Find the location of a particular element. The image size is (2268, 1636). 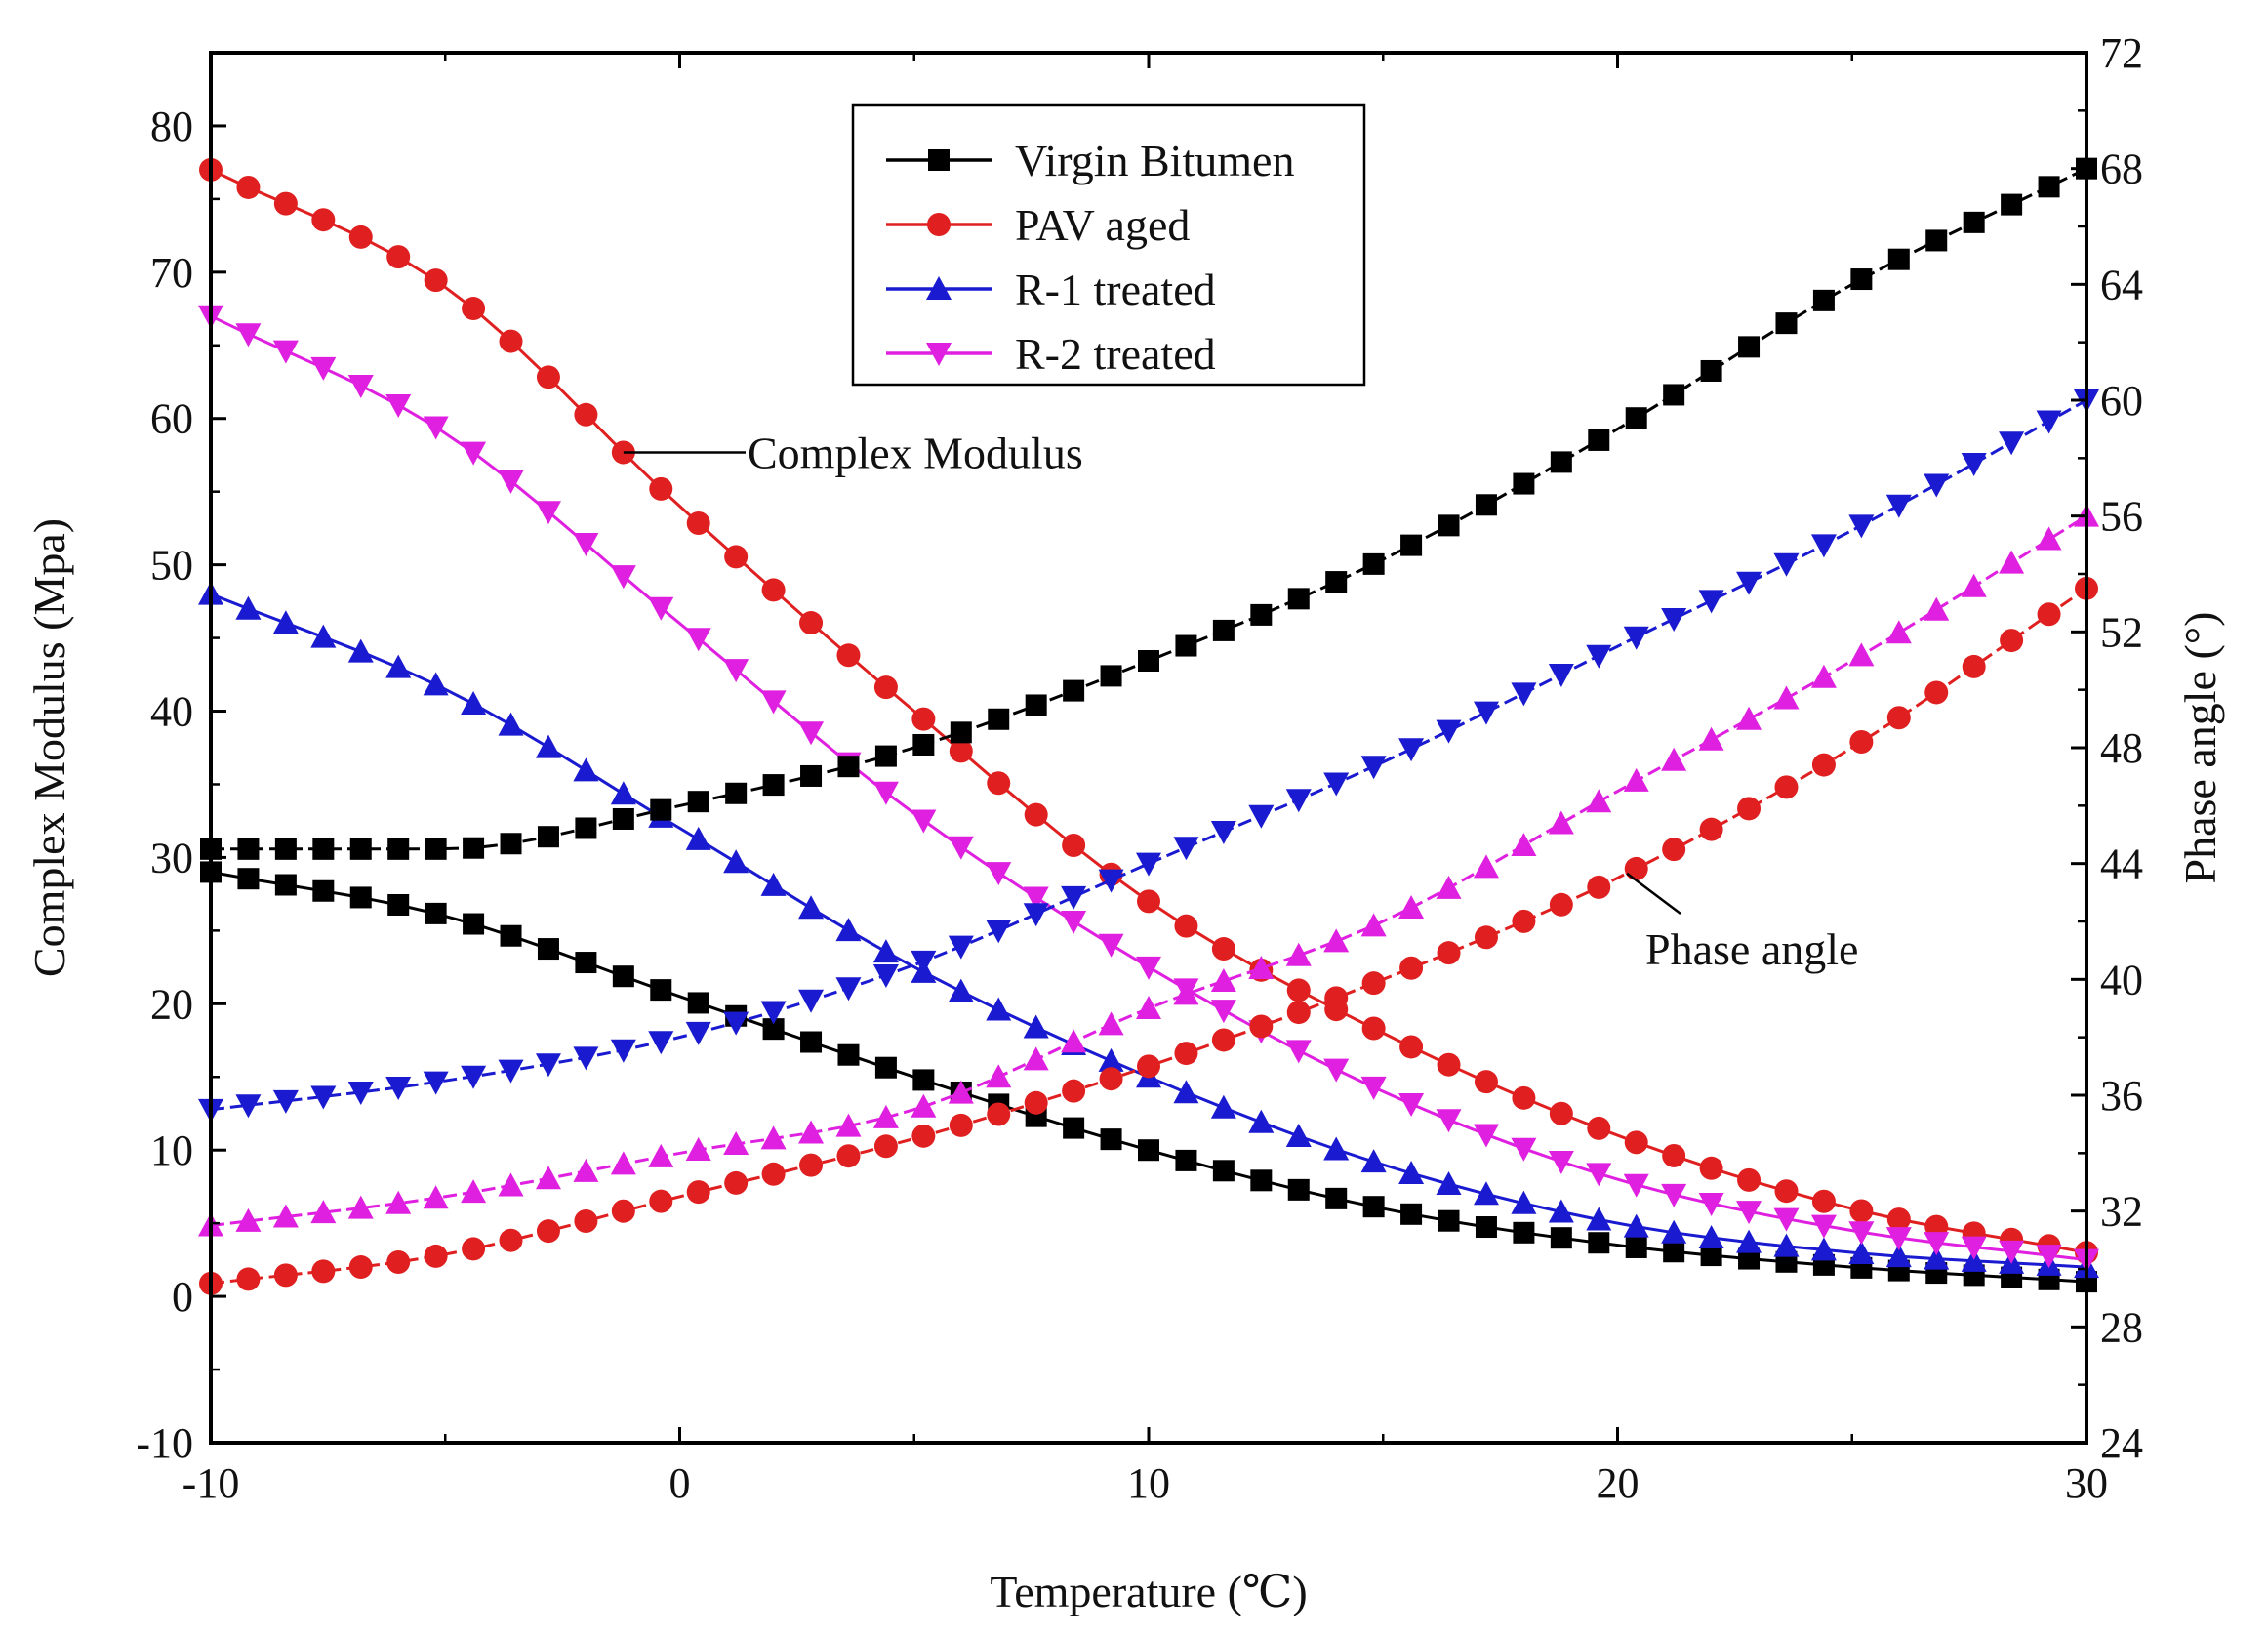

annotation-label: Complex Modulus is located at coordinates (916, 452).